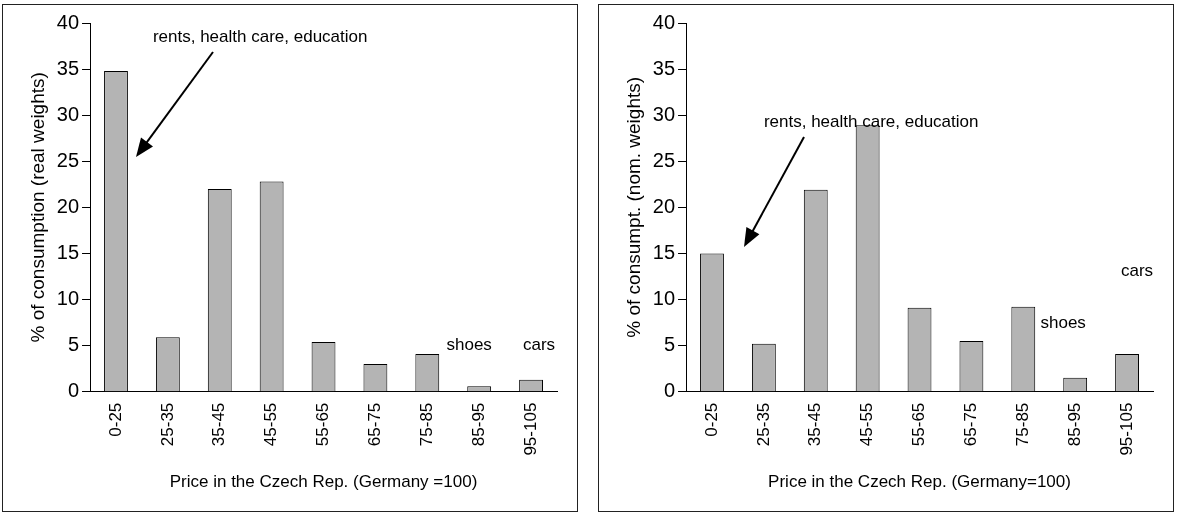  I want to click on y-axis-title: % of consumption (real weights), so click(37, 207).